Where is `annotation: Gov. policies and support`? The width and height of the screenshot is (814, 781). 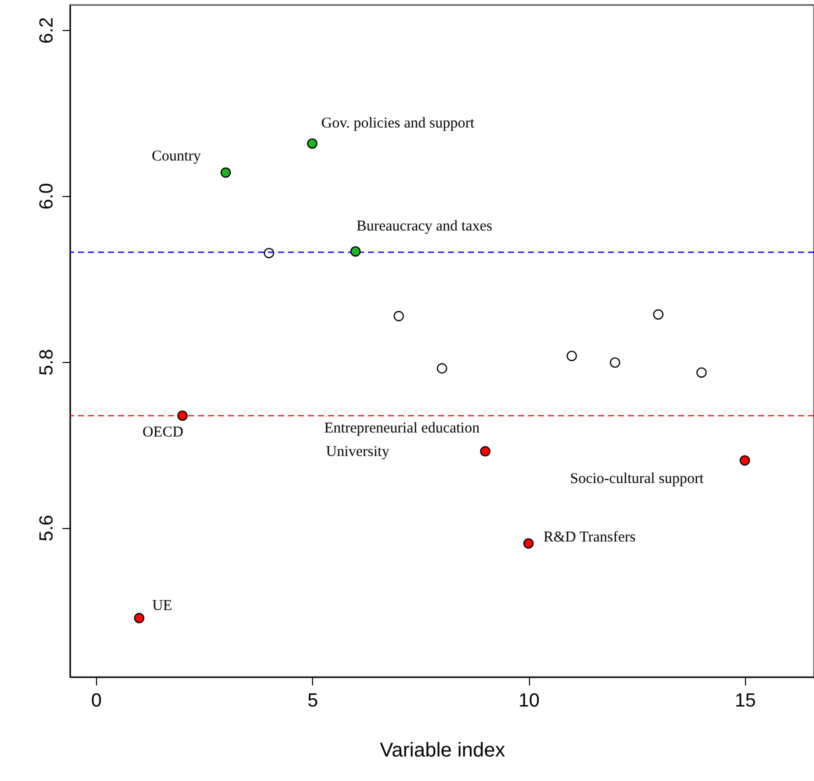
annotation: Gov. policies and support is located at coordinates (398, 124).